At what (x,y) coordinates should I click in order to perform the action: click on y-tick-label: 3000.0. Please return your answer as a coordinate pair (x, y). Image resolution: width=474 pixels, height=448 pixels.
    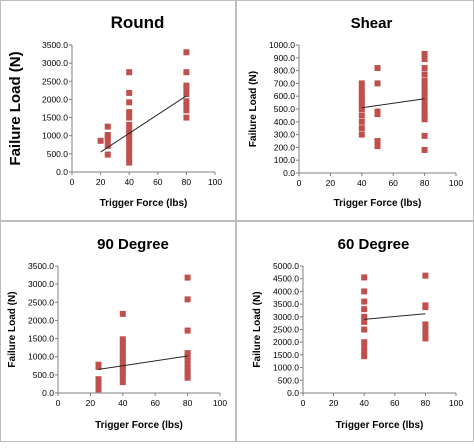
    Looking at the image, I should click on (286, 317).